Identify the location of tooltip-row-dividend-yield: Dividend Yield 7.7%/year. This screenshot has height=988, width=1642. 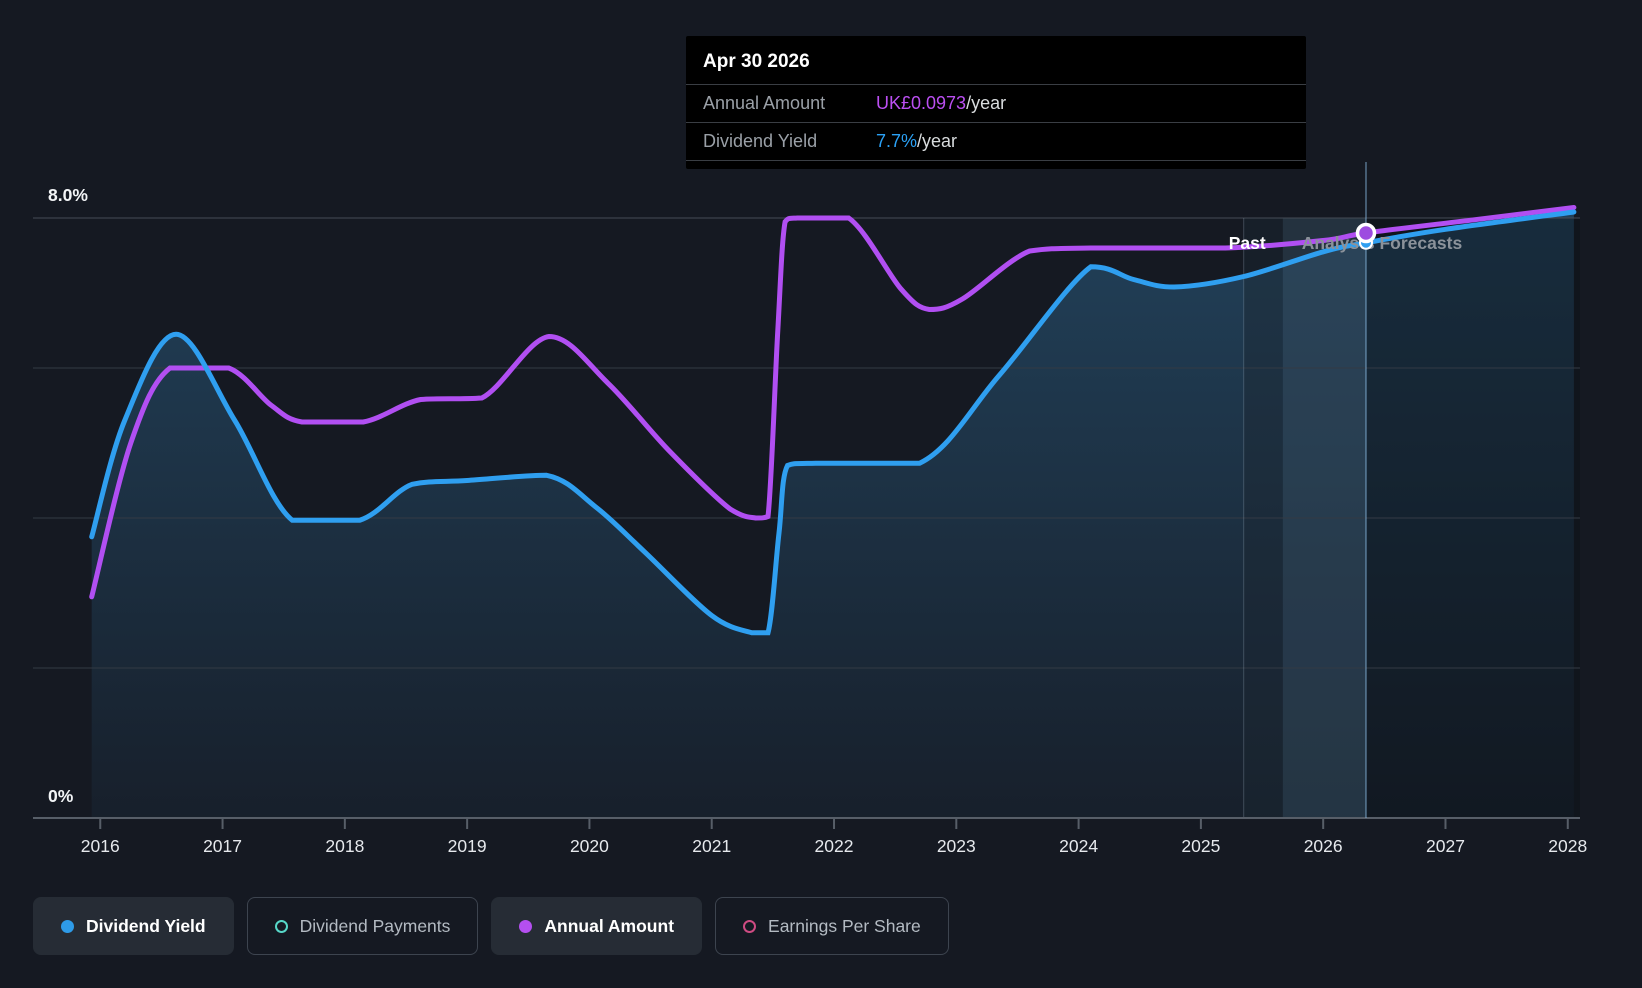
(996, 141).